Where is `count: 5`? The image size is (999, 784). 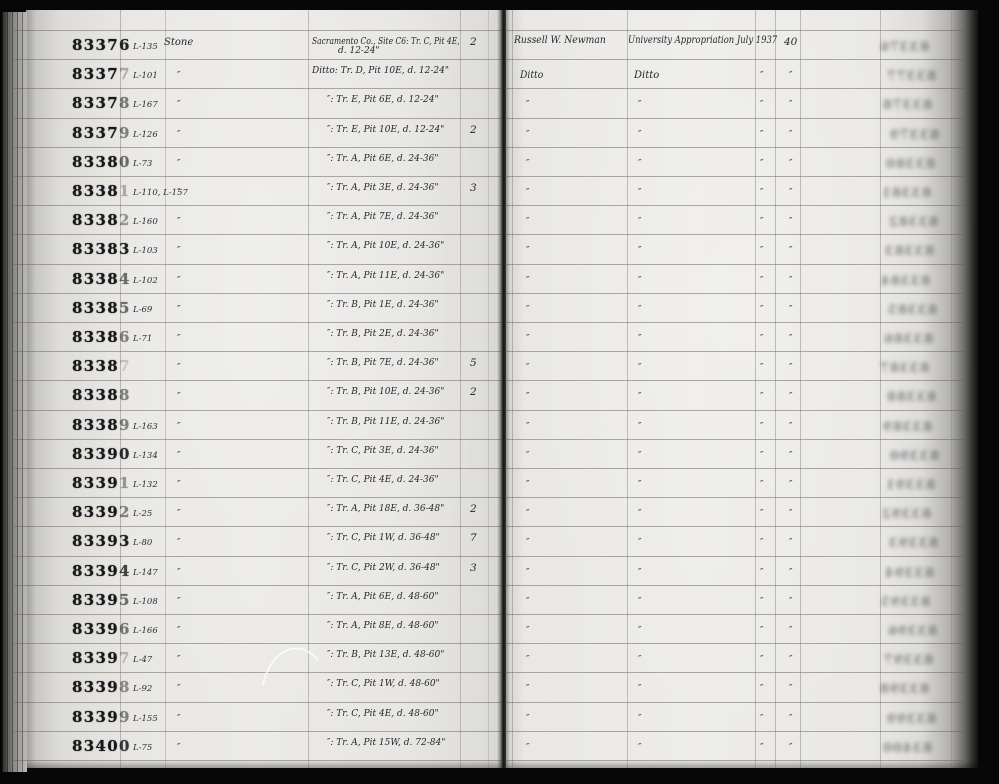 count: 5 is located at coordinates (473, 363).